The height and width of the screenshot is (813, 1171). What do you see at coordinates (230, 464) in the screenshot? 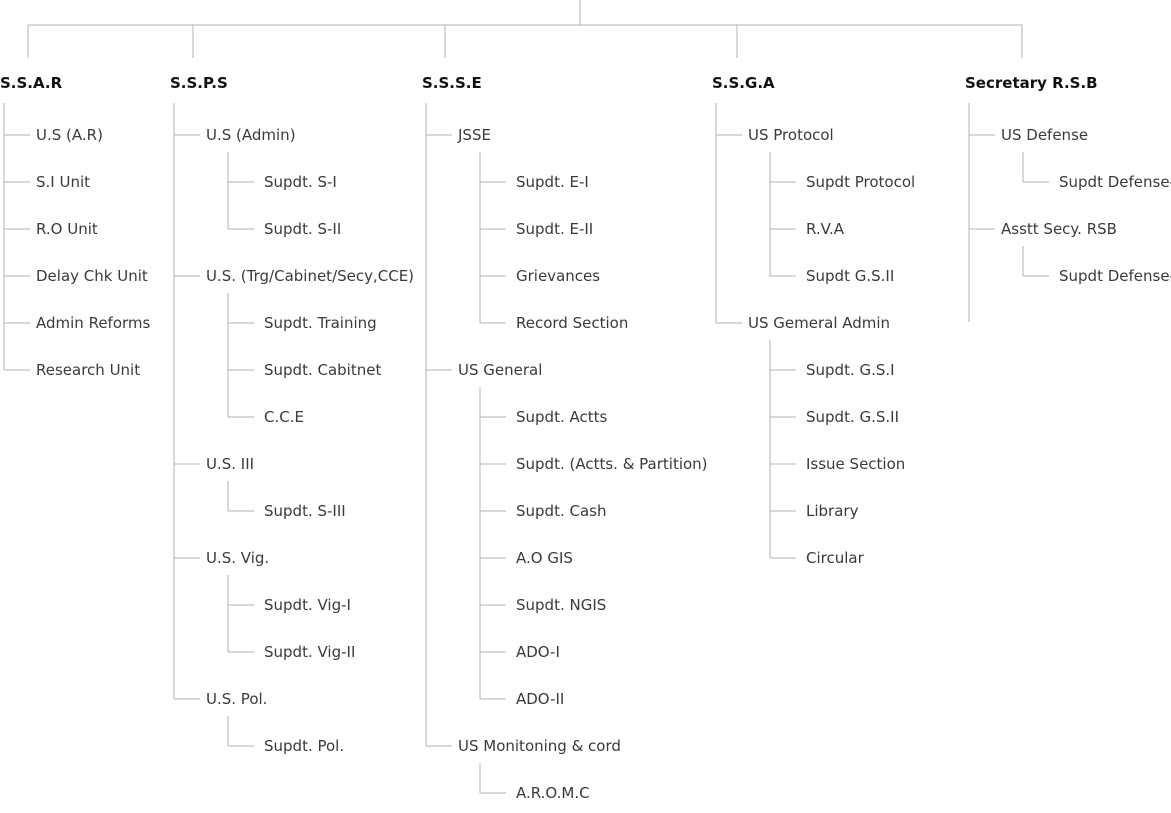
I see `org-unit: U.S. III` at bounding box center [230, 464].